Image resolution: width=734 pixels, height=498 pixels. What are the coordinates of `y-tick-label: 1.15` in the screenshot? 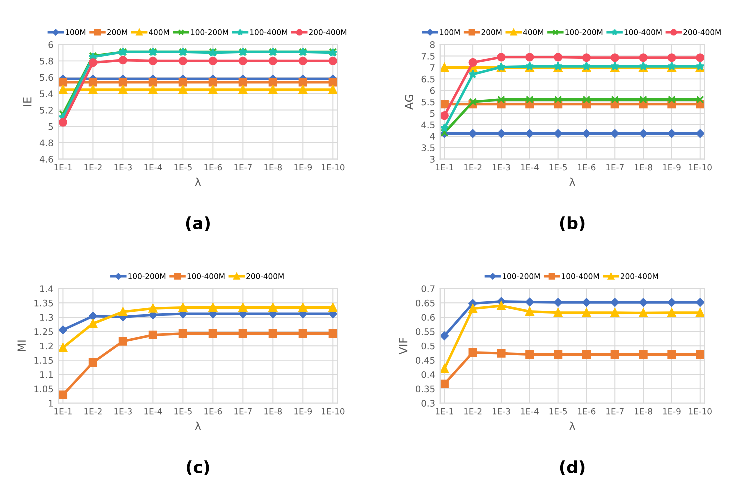 It's located at (44, 360).